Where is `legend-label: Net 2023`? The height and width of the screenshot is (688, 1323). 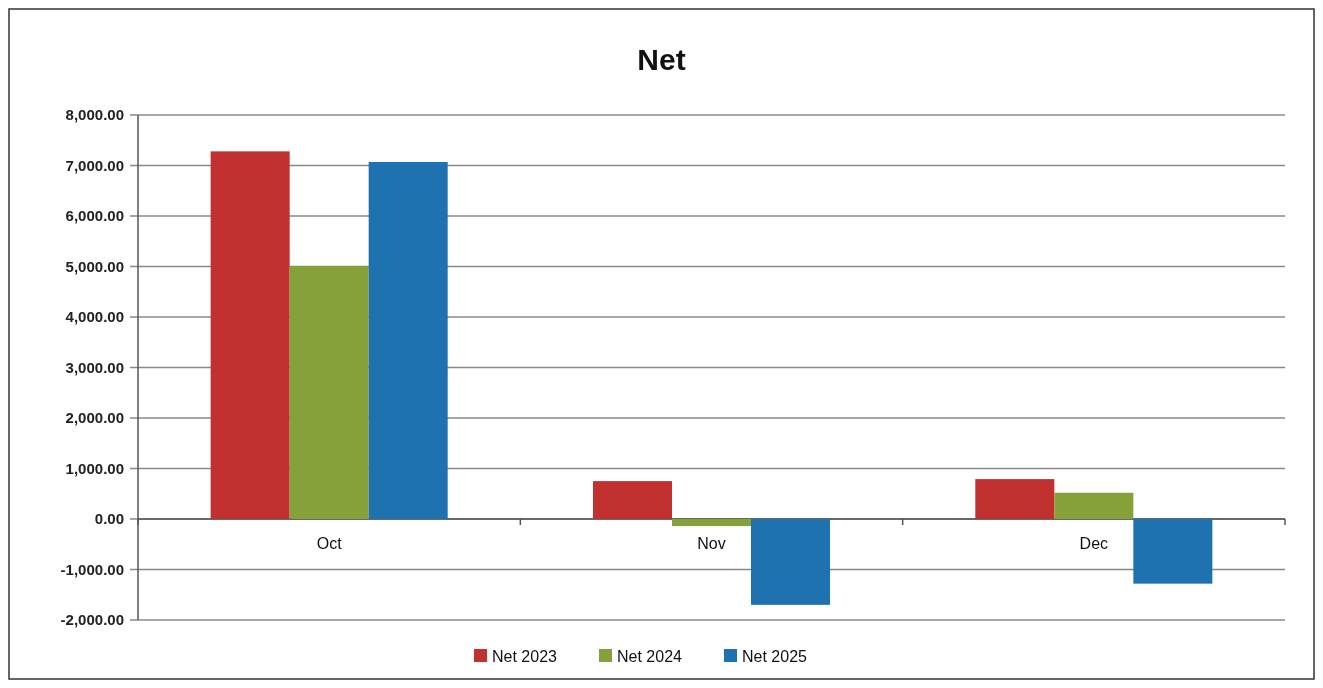
legend-label: Net 2023 is located at coordinates (525, 656).